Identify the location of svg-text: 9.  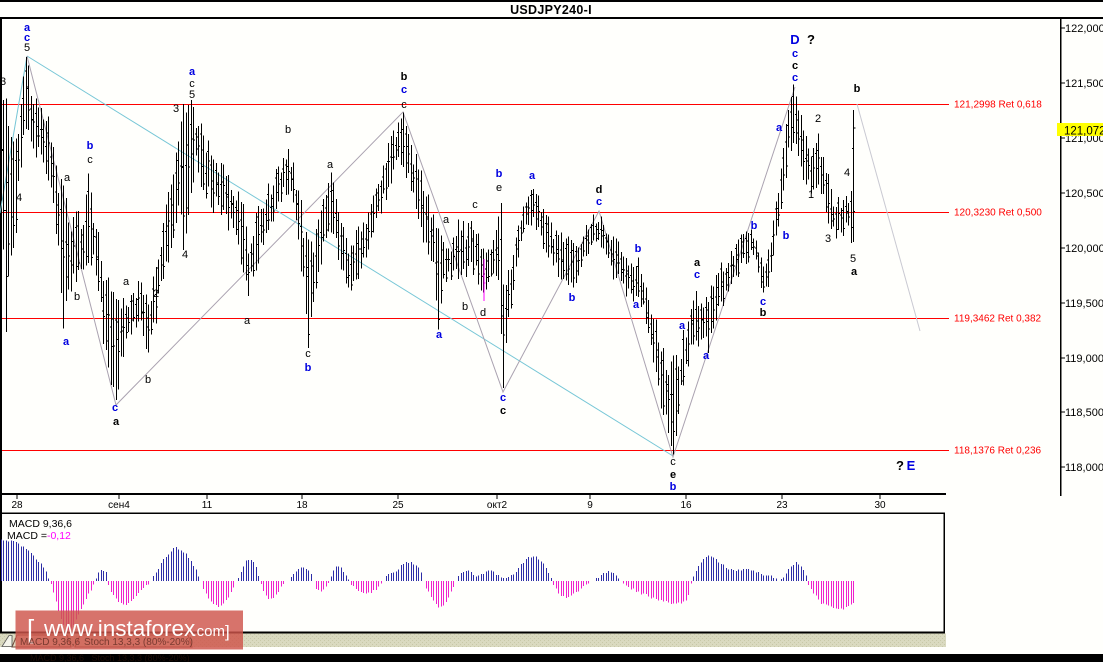
(590, 505).